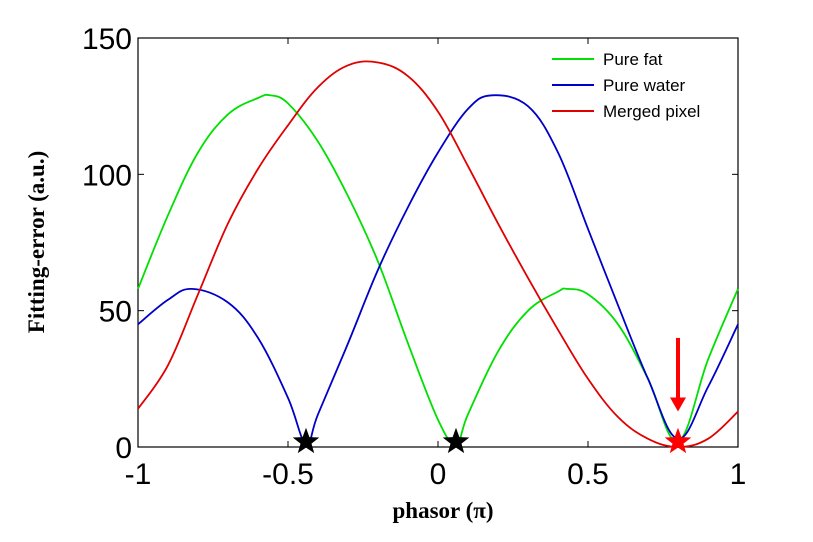 The width and height of the screenshot is (813, 542). Describe the element at coordinates (123, 448) in the screenshot. I see `y-tick-label: 0` at that location.